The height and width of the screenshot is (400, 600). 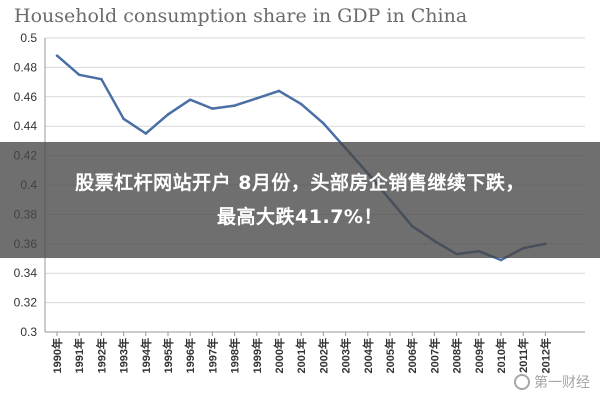 I want to click on y-tick-label: 0.3, so click(x=28, y=332).